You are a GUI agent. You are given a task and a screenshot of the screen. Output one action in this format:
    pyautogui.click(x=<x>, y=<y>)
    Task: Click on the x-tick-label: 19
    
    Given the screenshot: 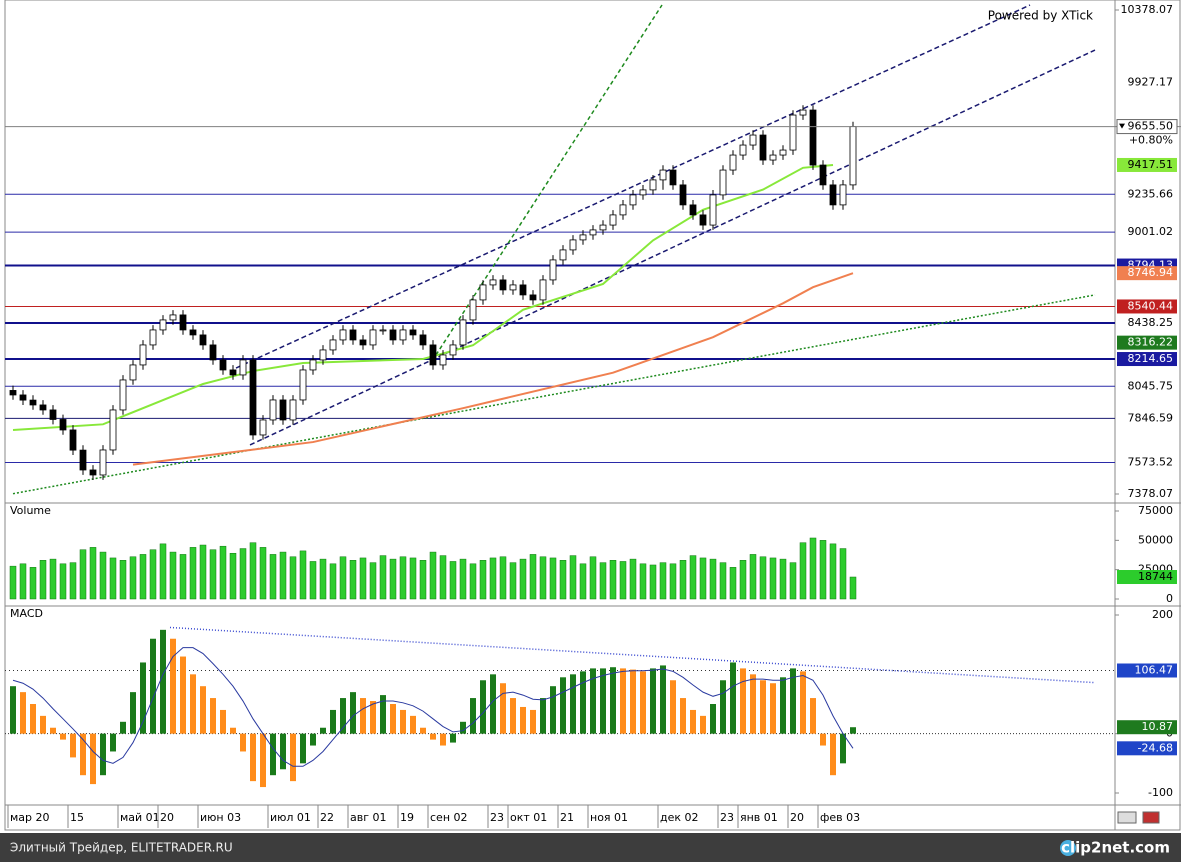 What is the action you would take?
    pyautogui.click(x=407, y=817)
    